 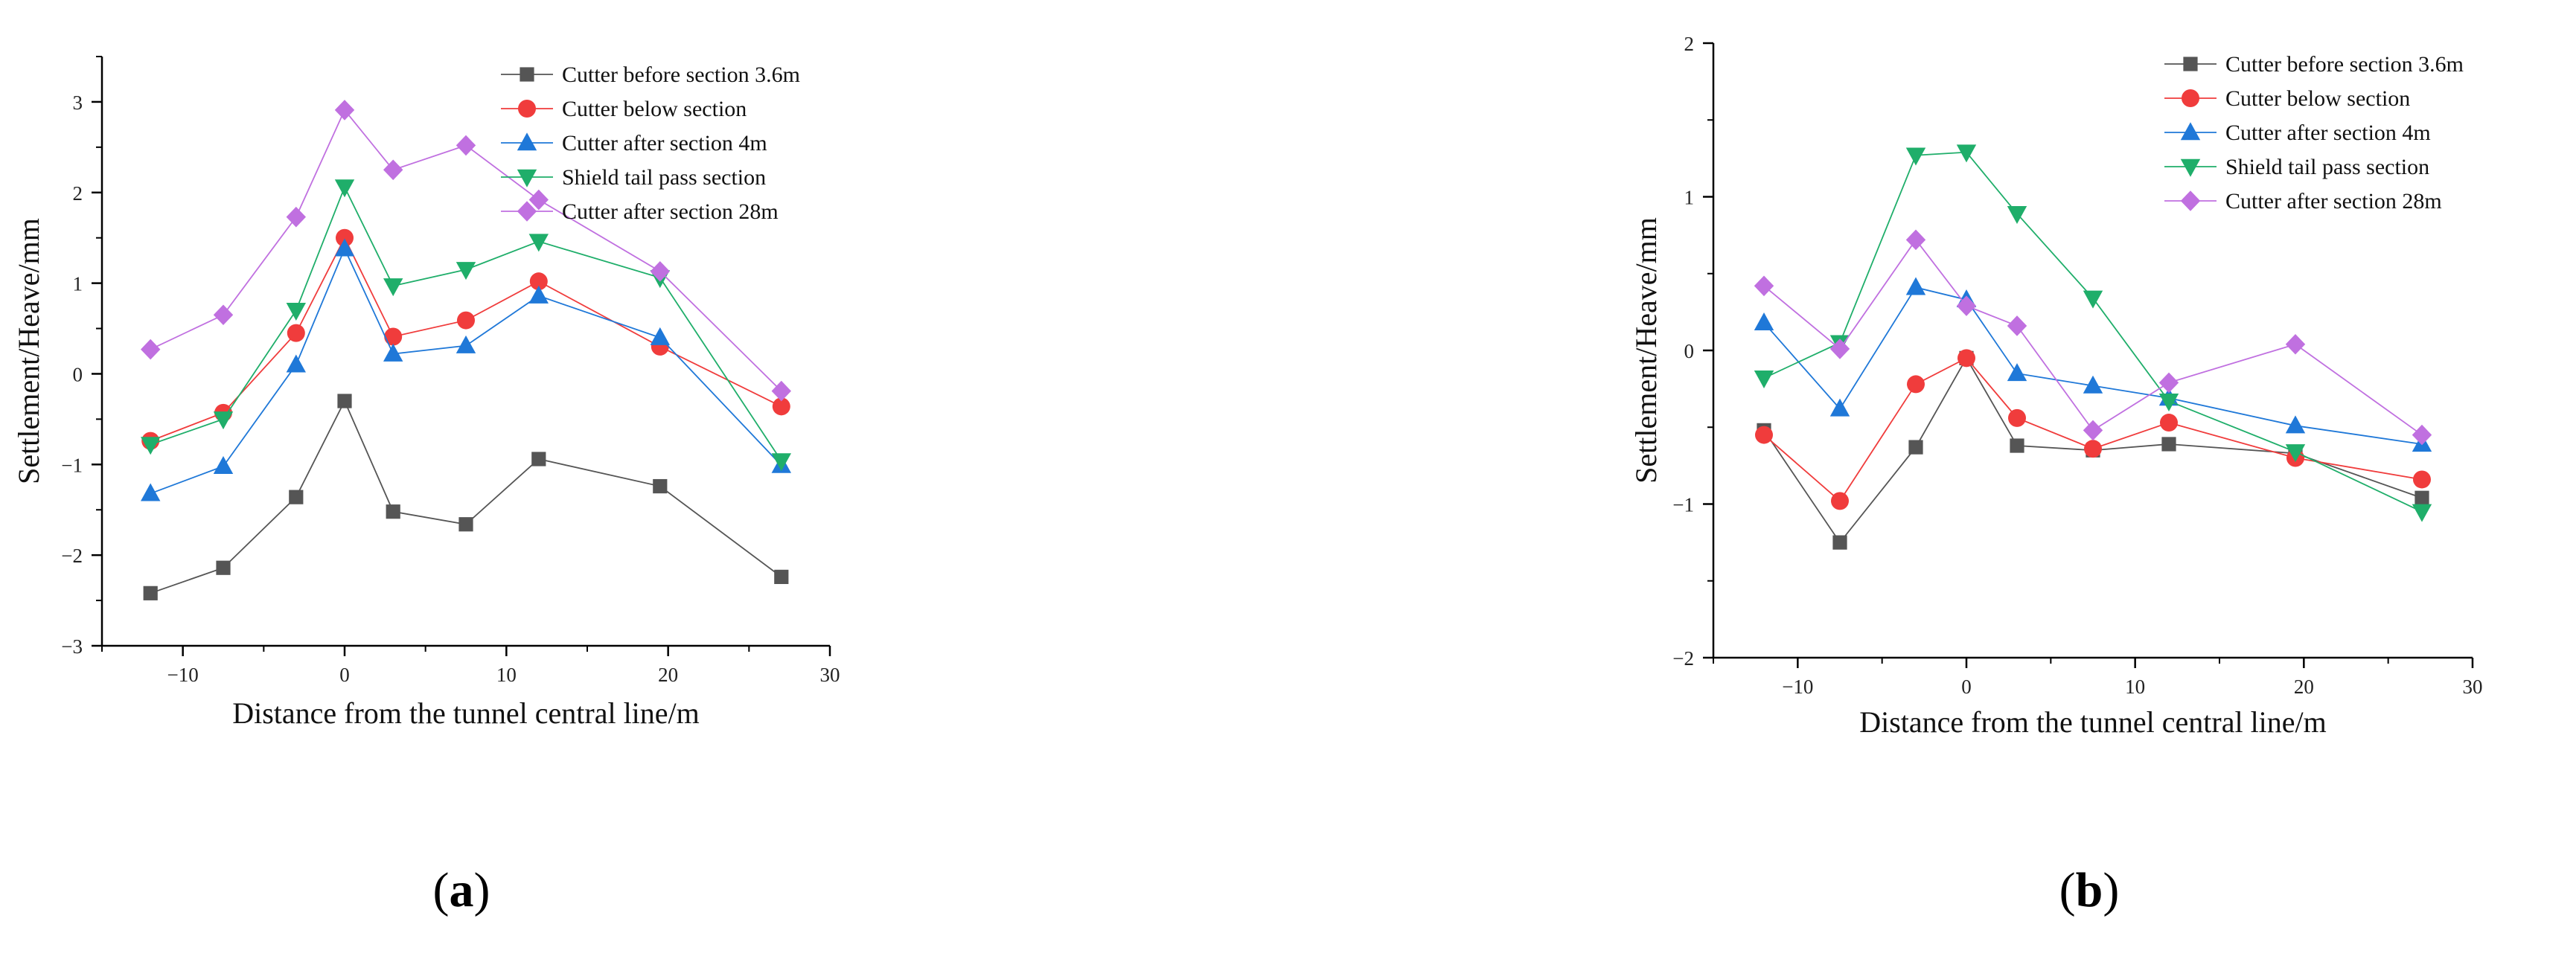 I want to click on panel-label-a: (a), so click(x=461, y=890).